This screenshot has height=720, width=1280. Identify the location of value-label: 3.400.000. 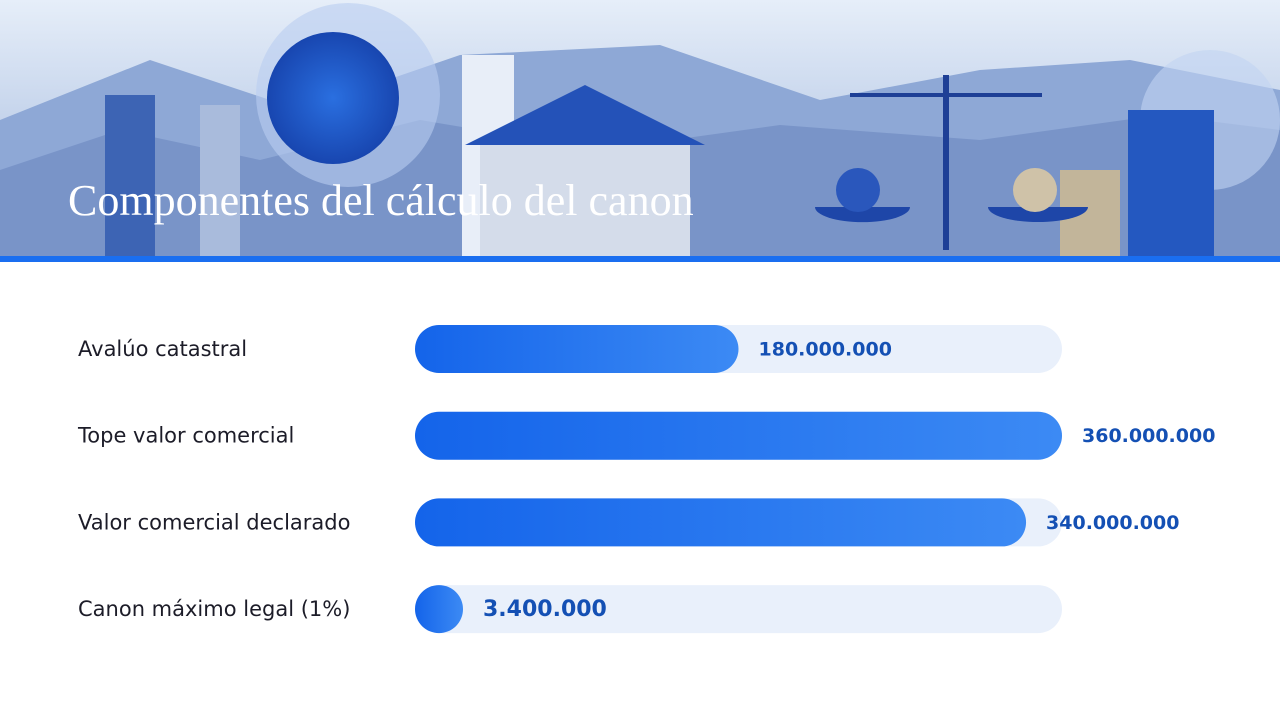
(545, 609).